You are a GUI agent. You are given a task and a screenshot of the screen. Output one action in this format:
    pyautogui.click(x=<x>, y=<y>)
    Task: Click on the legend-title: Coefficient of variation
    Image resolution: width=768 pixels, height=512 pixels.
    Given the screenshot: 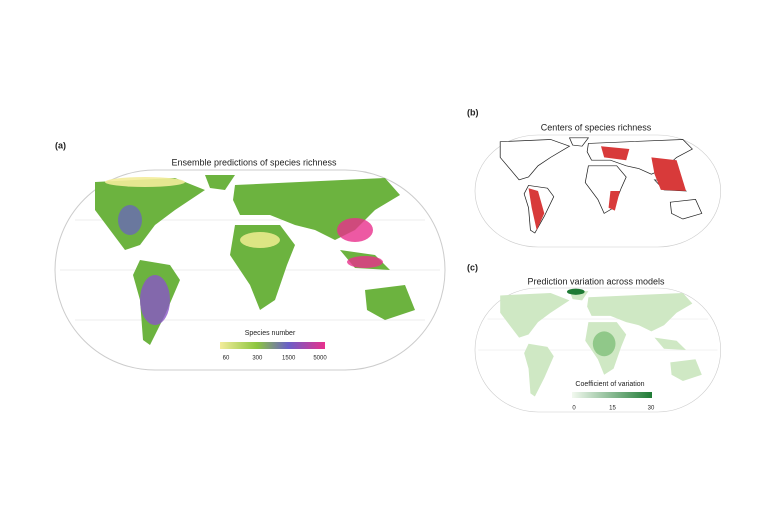 What is the action you would take?
    pyautogui.click(x=609, y=384)
    